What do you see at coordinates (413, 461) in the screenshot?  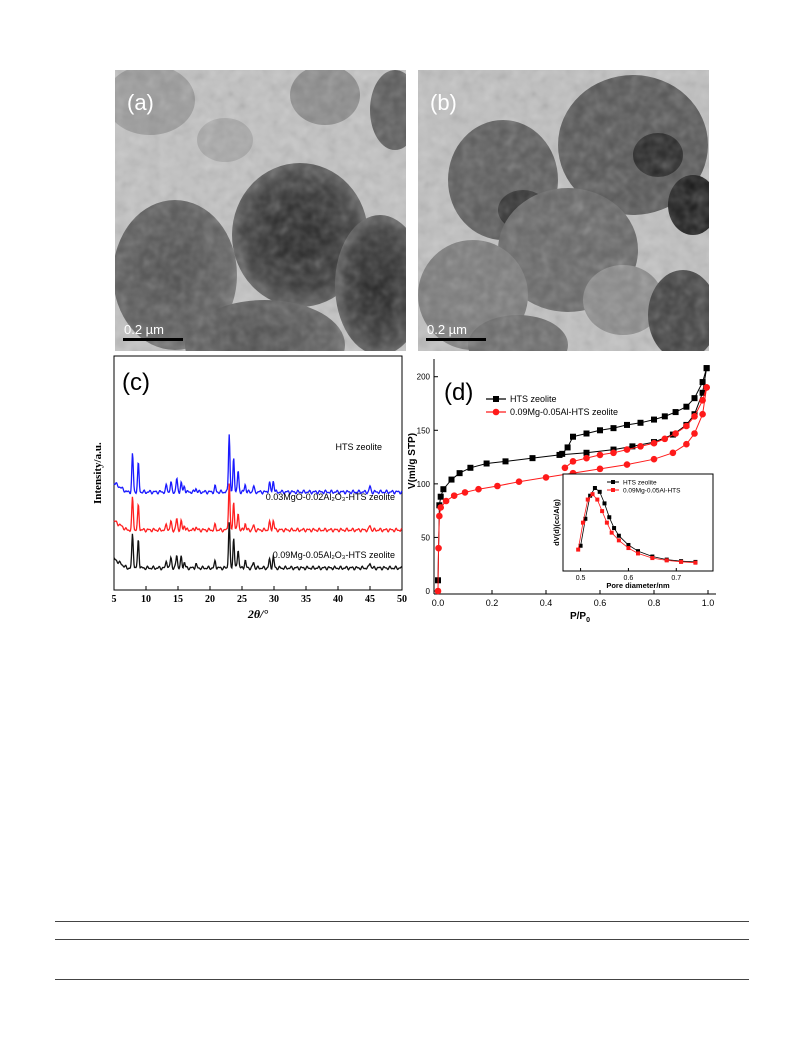 I see `isotherm-y-axis-label: V(ml/g STP)` at bounding box center [413, 461].